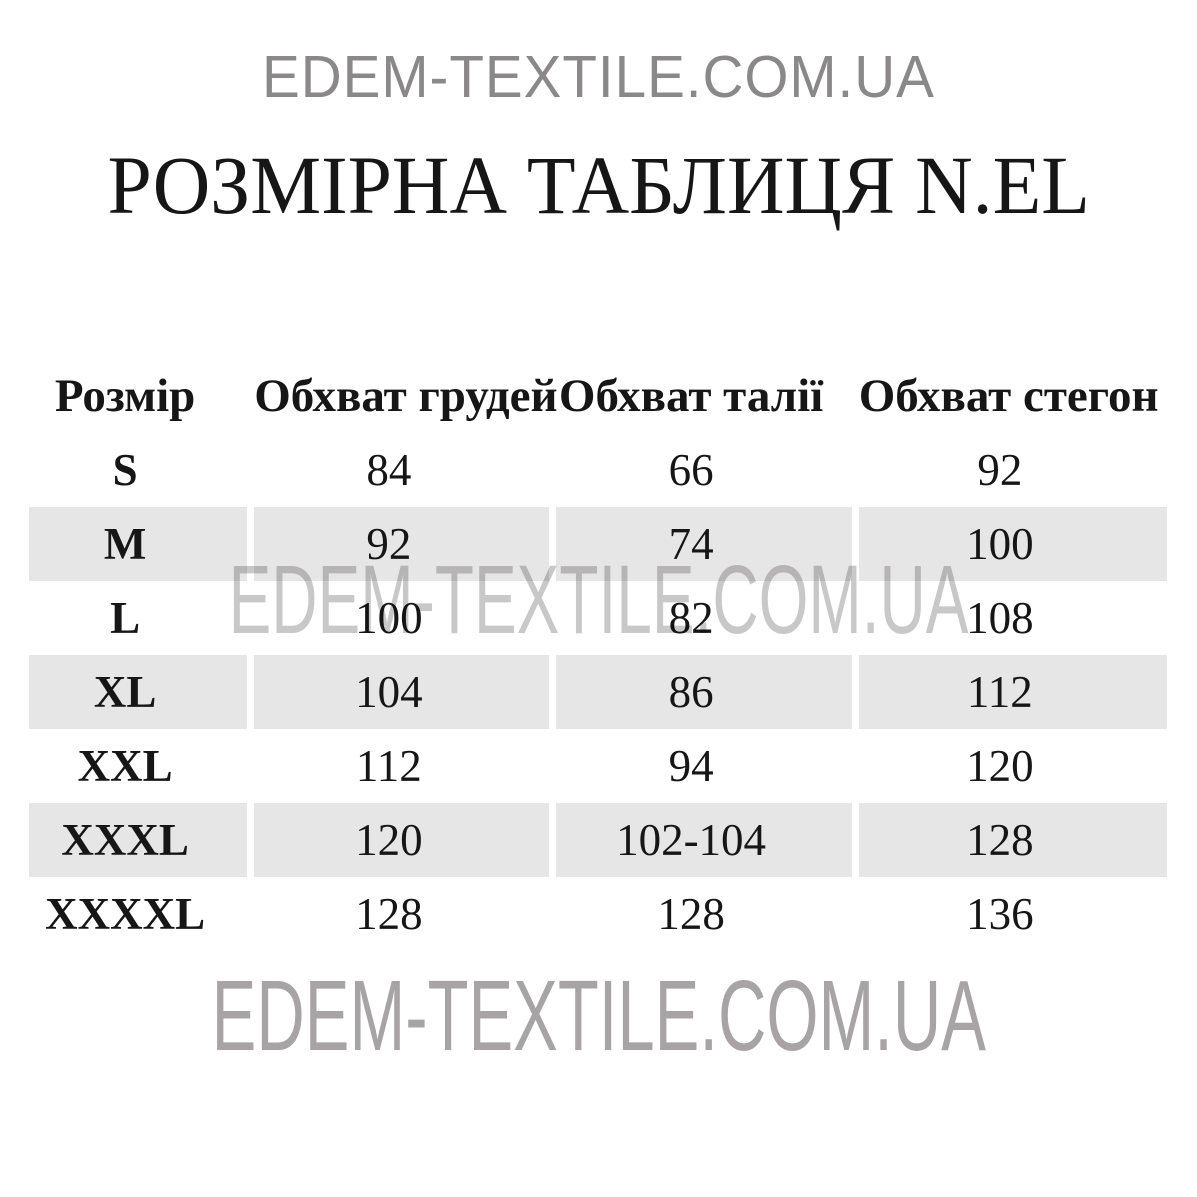 The image size is (1197, 1197). I want to click on size-value: XXXL, so click(138, 840).